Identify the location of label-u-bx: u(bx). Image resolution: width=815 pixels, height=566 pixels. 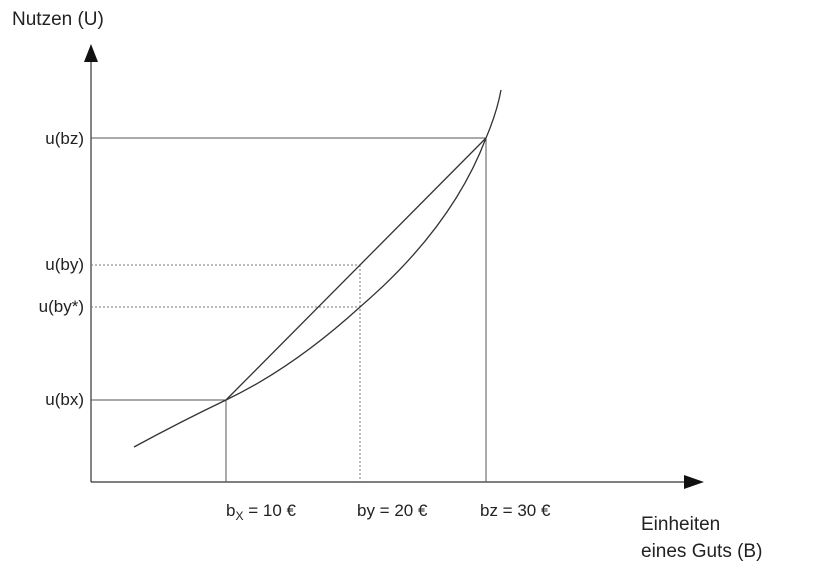
(64, 399).